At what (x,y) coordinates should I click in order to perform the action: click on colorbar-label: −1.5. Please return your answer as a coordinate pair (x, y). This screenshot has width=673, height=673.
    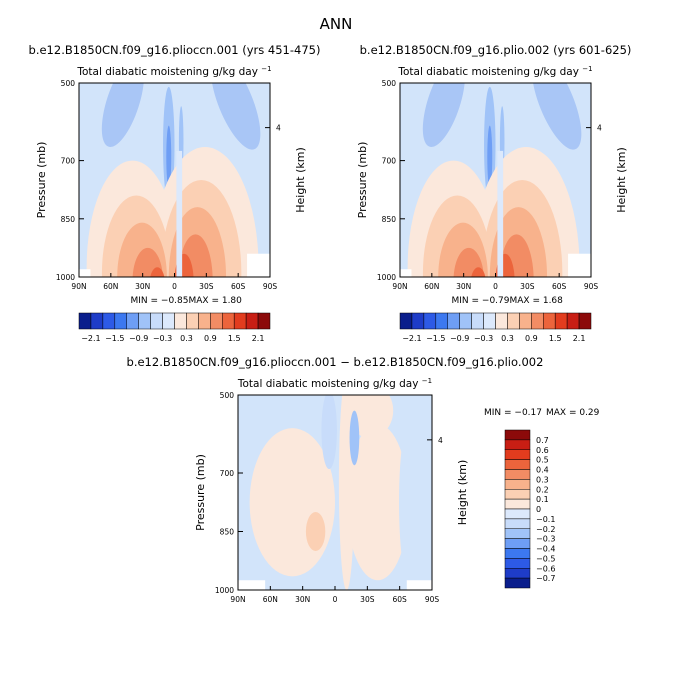
    Looking at the image, I should click on (114, 338).